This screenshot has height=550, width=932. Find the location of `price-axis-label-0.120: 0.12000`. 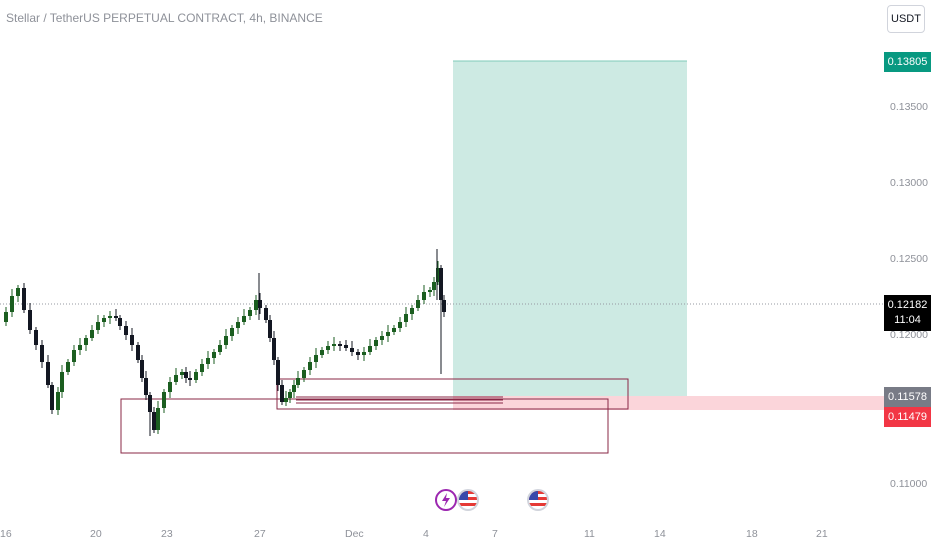

price-axis-label-0.120: 0.12000 is located at coordinates (909, 335).